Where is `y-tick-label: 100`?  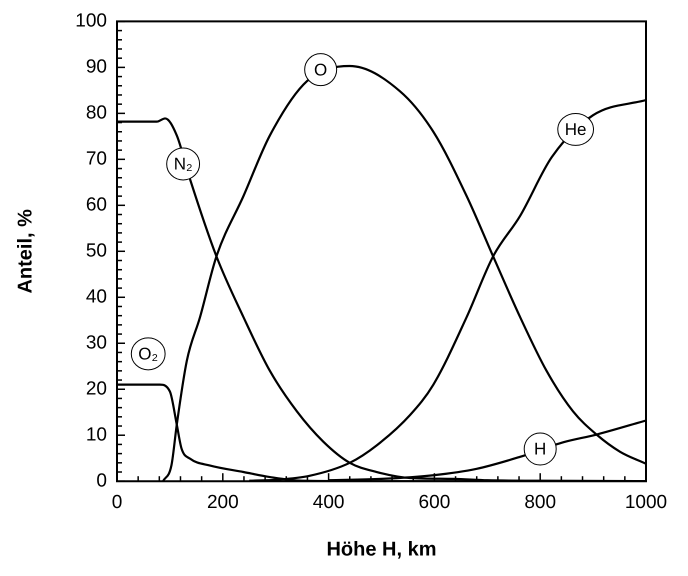
y-tick-label: 100 is located at coordinates (91, 21).